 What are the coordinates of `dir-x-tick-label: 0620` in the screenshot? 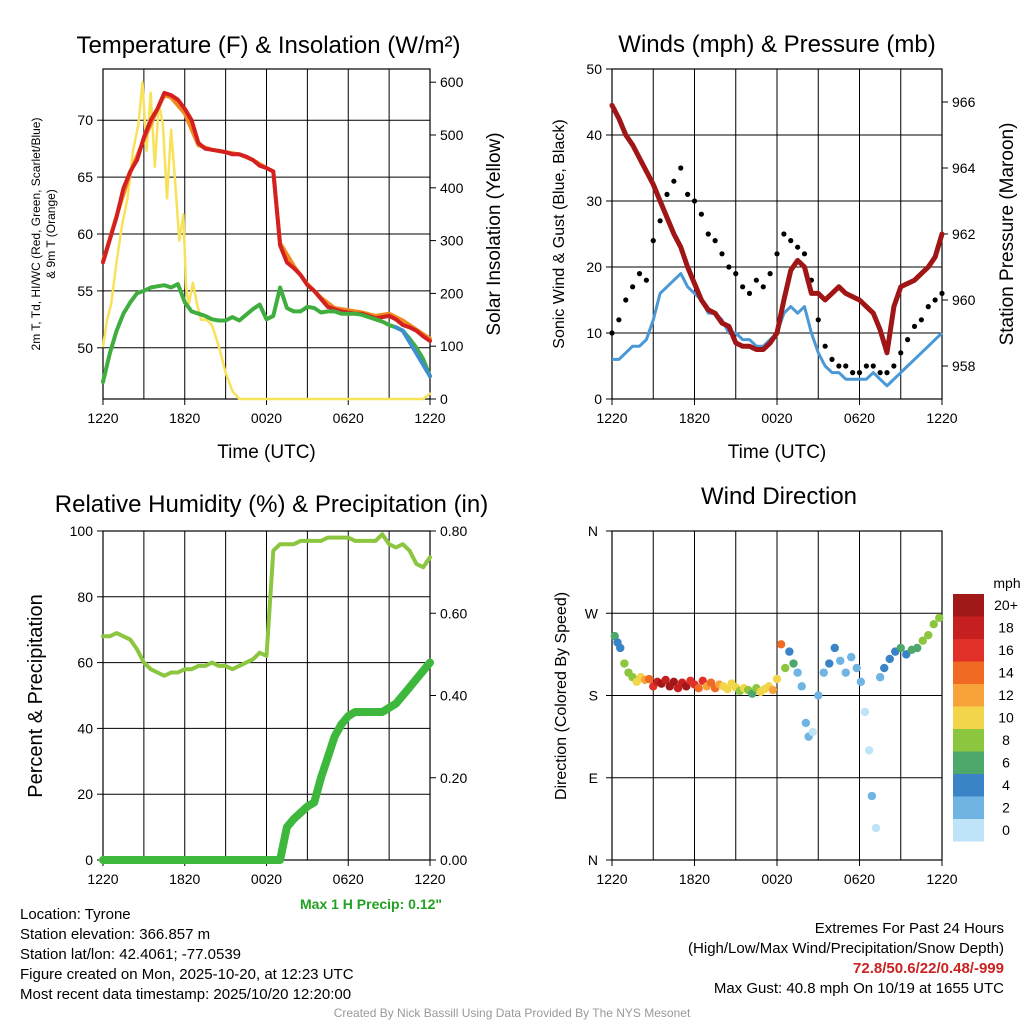 It's located at (859, 879).